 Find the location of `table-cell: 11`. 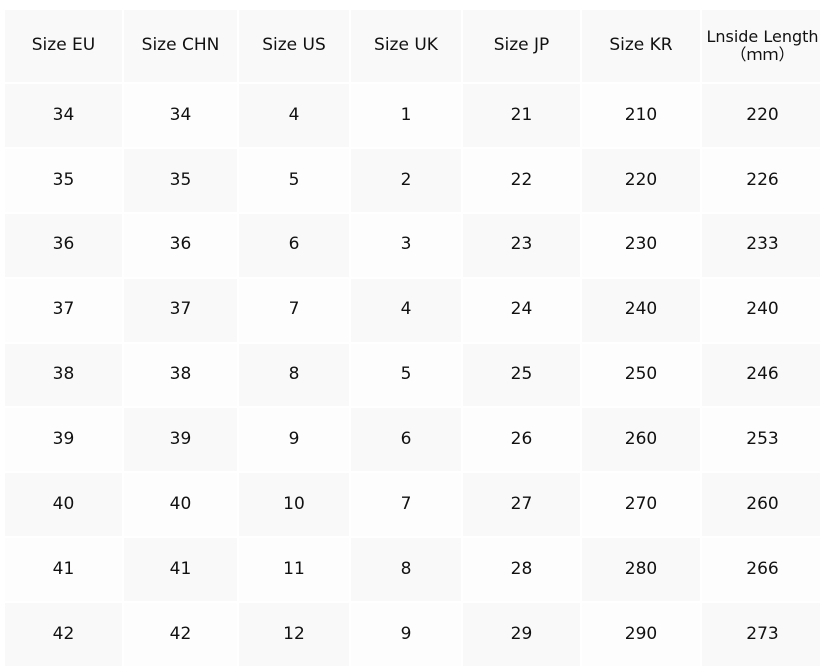

table-cell: 11 is located at coordinates (294, 570).